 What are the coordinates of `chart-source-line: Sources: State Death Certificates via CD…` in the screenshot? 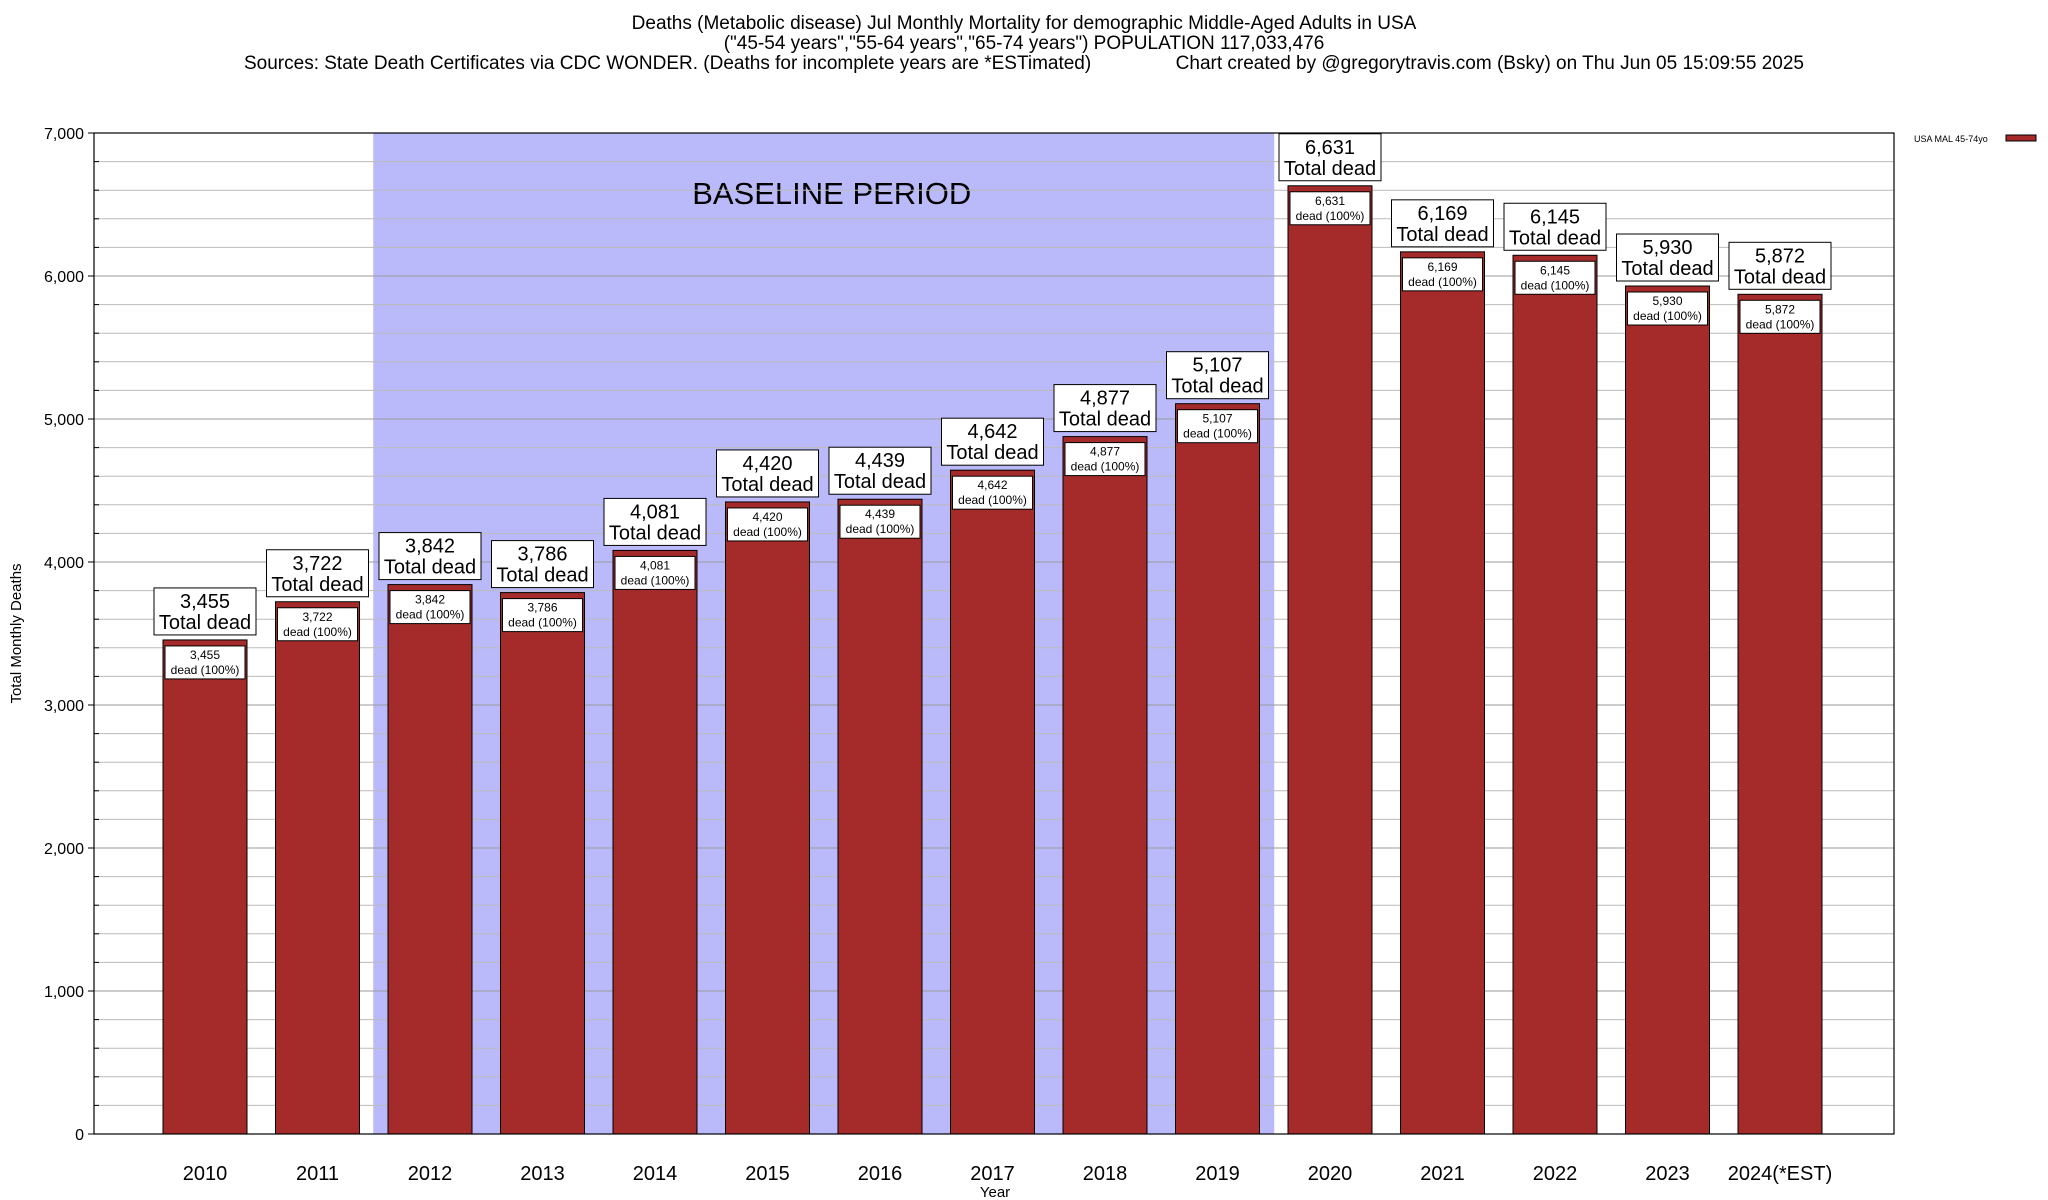 It's located at (1024, 63).